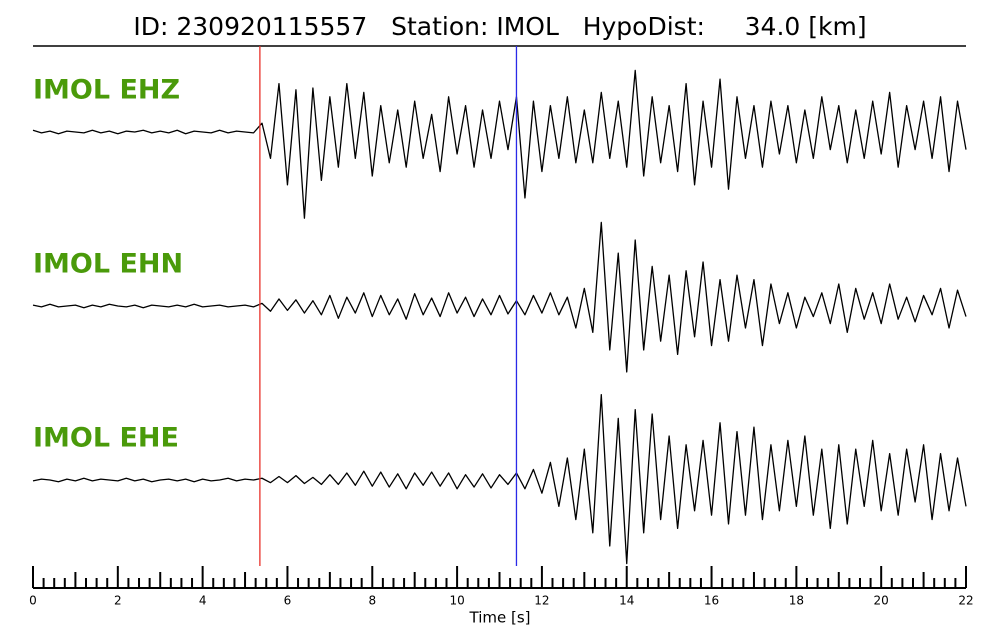  Describe the element at coordinates (500, 618) in the screenshot. I see `x-axis-label: Time [s]` at that location.